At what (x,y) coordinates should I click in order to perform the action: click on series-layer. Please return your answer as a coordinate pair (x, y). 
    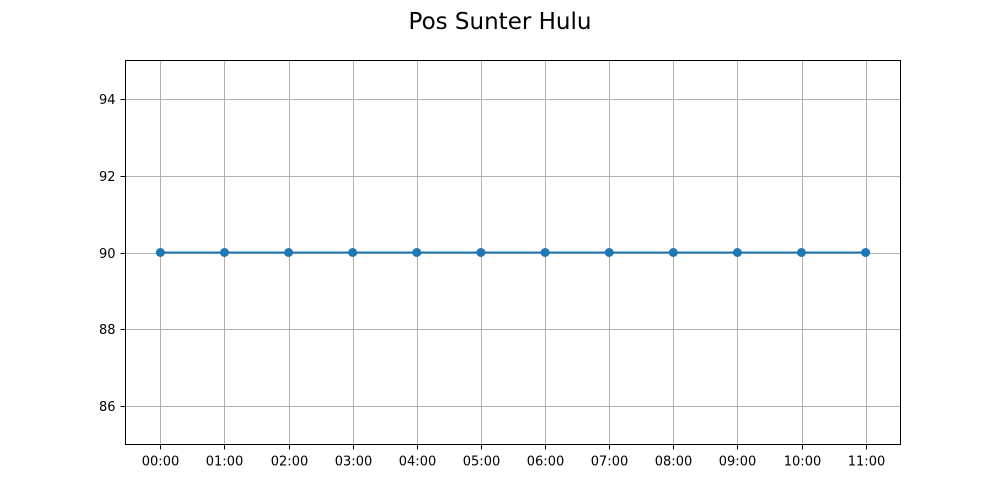
    Looking at the image, I should click on (513, 252).